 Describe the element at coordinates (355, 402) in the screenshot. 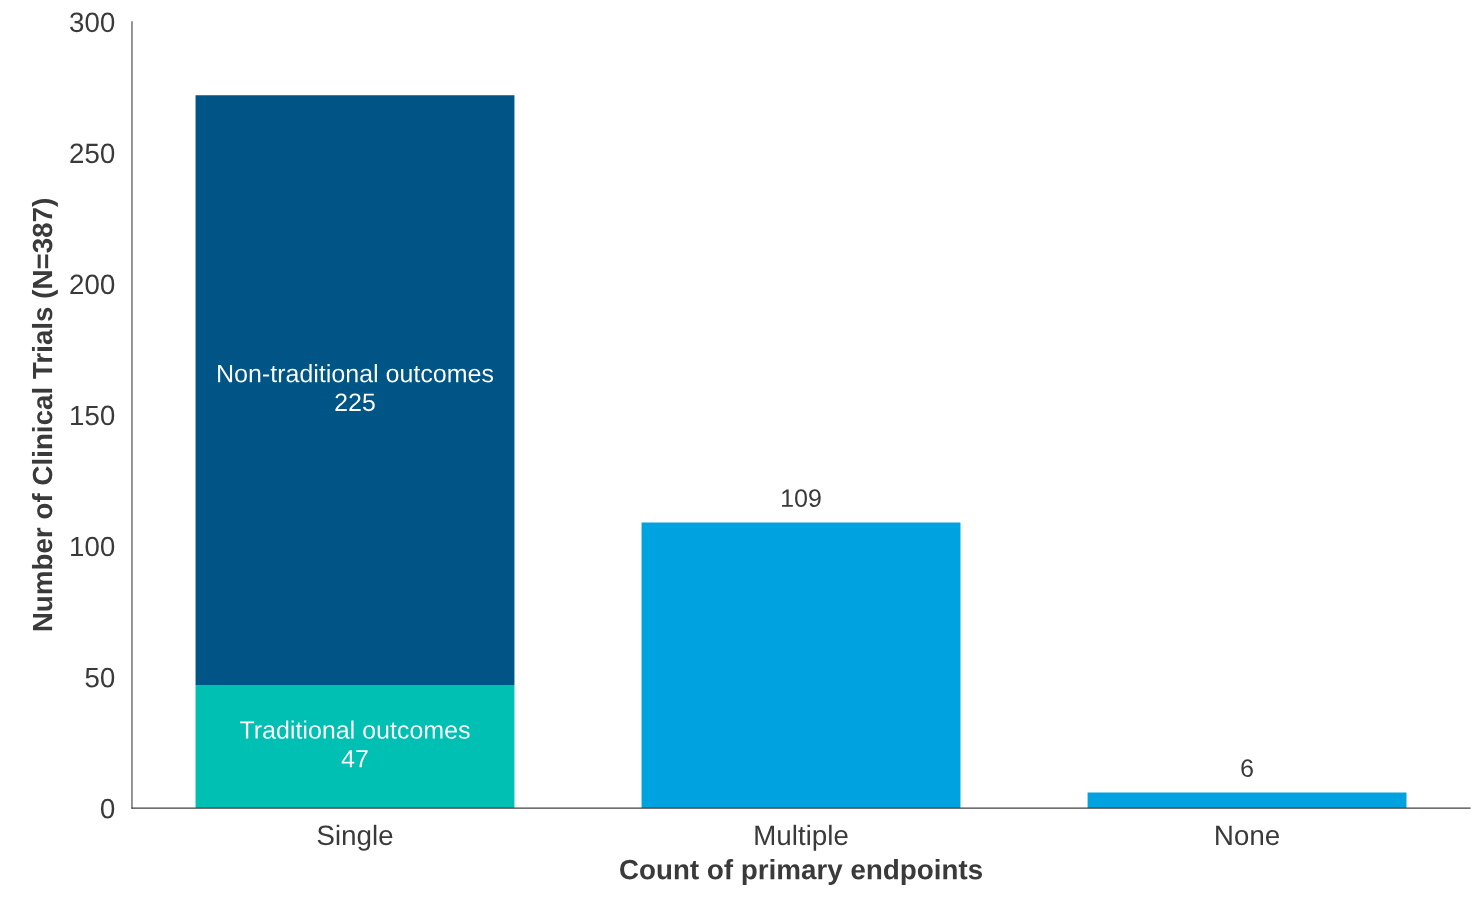

I see `data-label: 225` at that location.